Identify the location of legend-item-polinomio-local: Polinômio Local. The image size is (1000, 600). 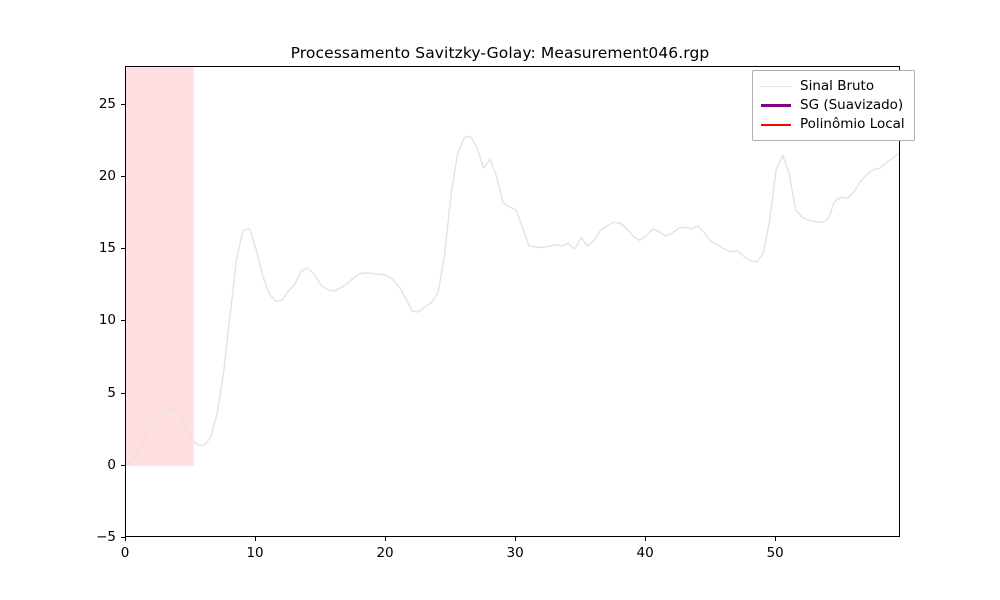
(833, 124).